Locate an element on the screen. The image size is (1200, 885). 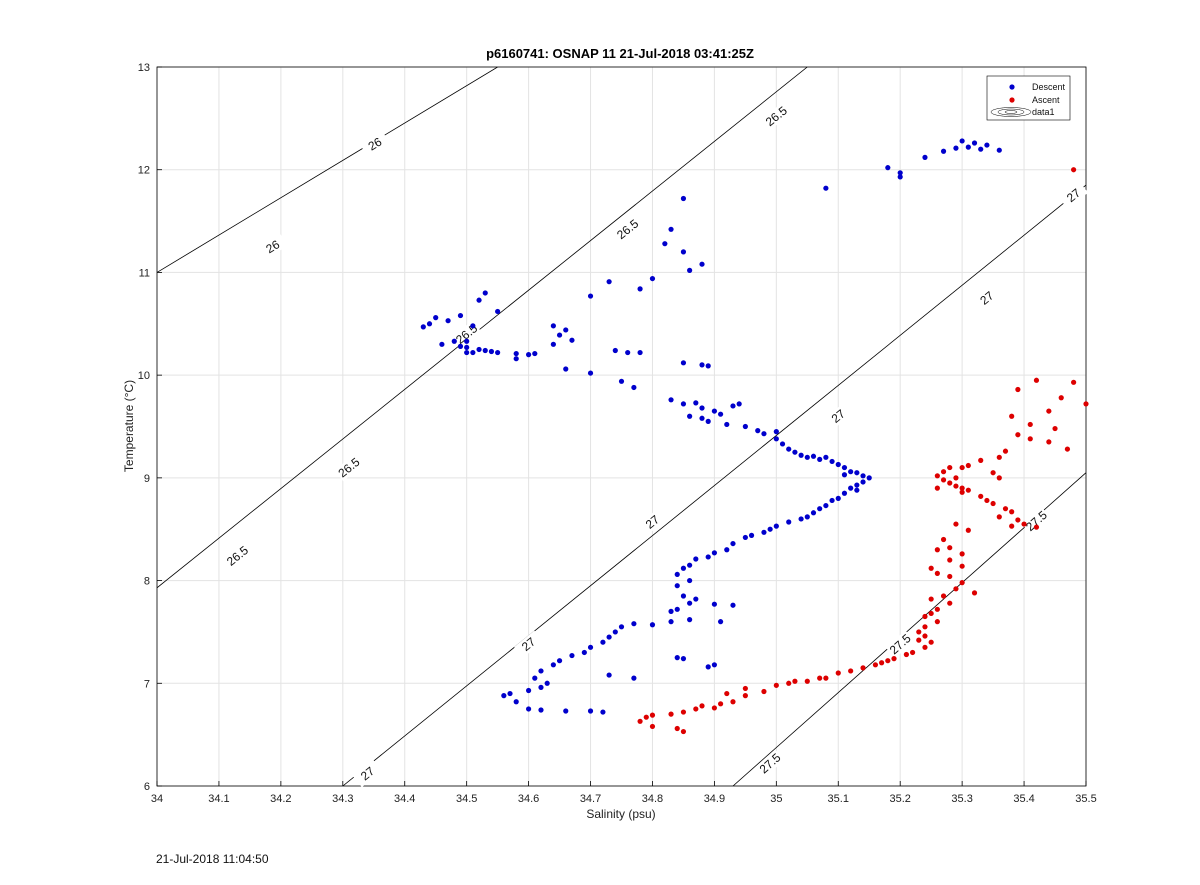
x-tick-label: 35.1 is located at coordinates (838, 799).